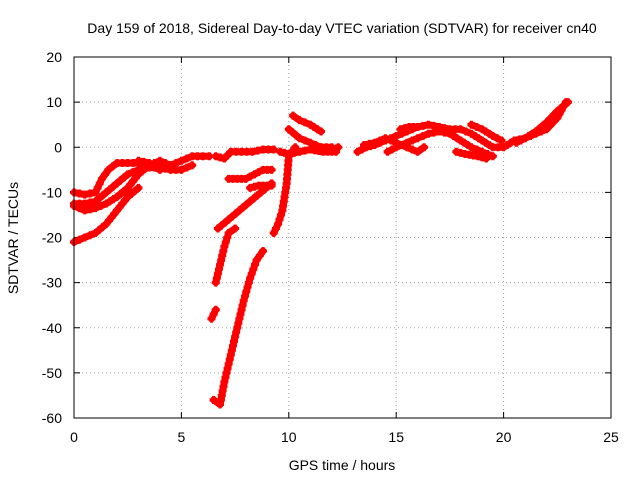  Describe the element at coordinates (486, 132) in the screenshot. I see `series-track-w` at that location.